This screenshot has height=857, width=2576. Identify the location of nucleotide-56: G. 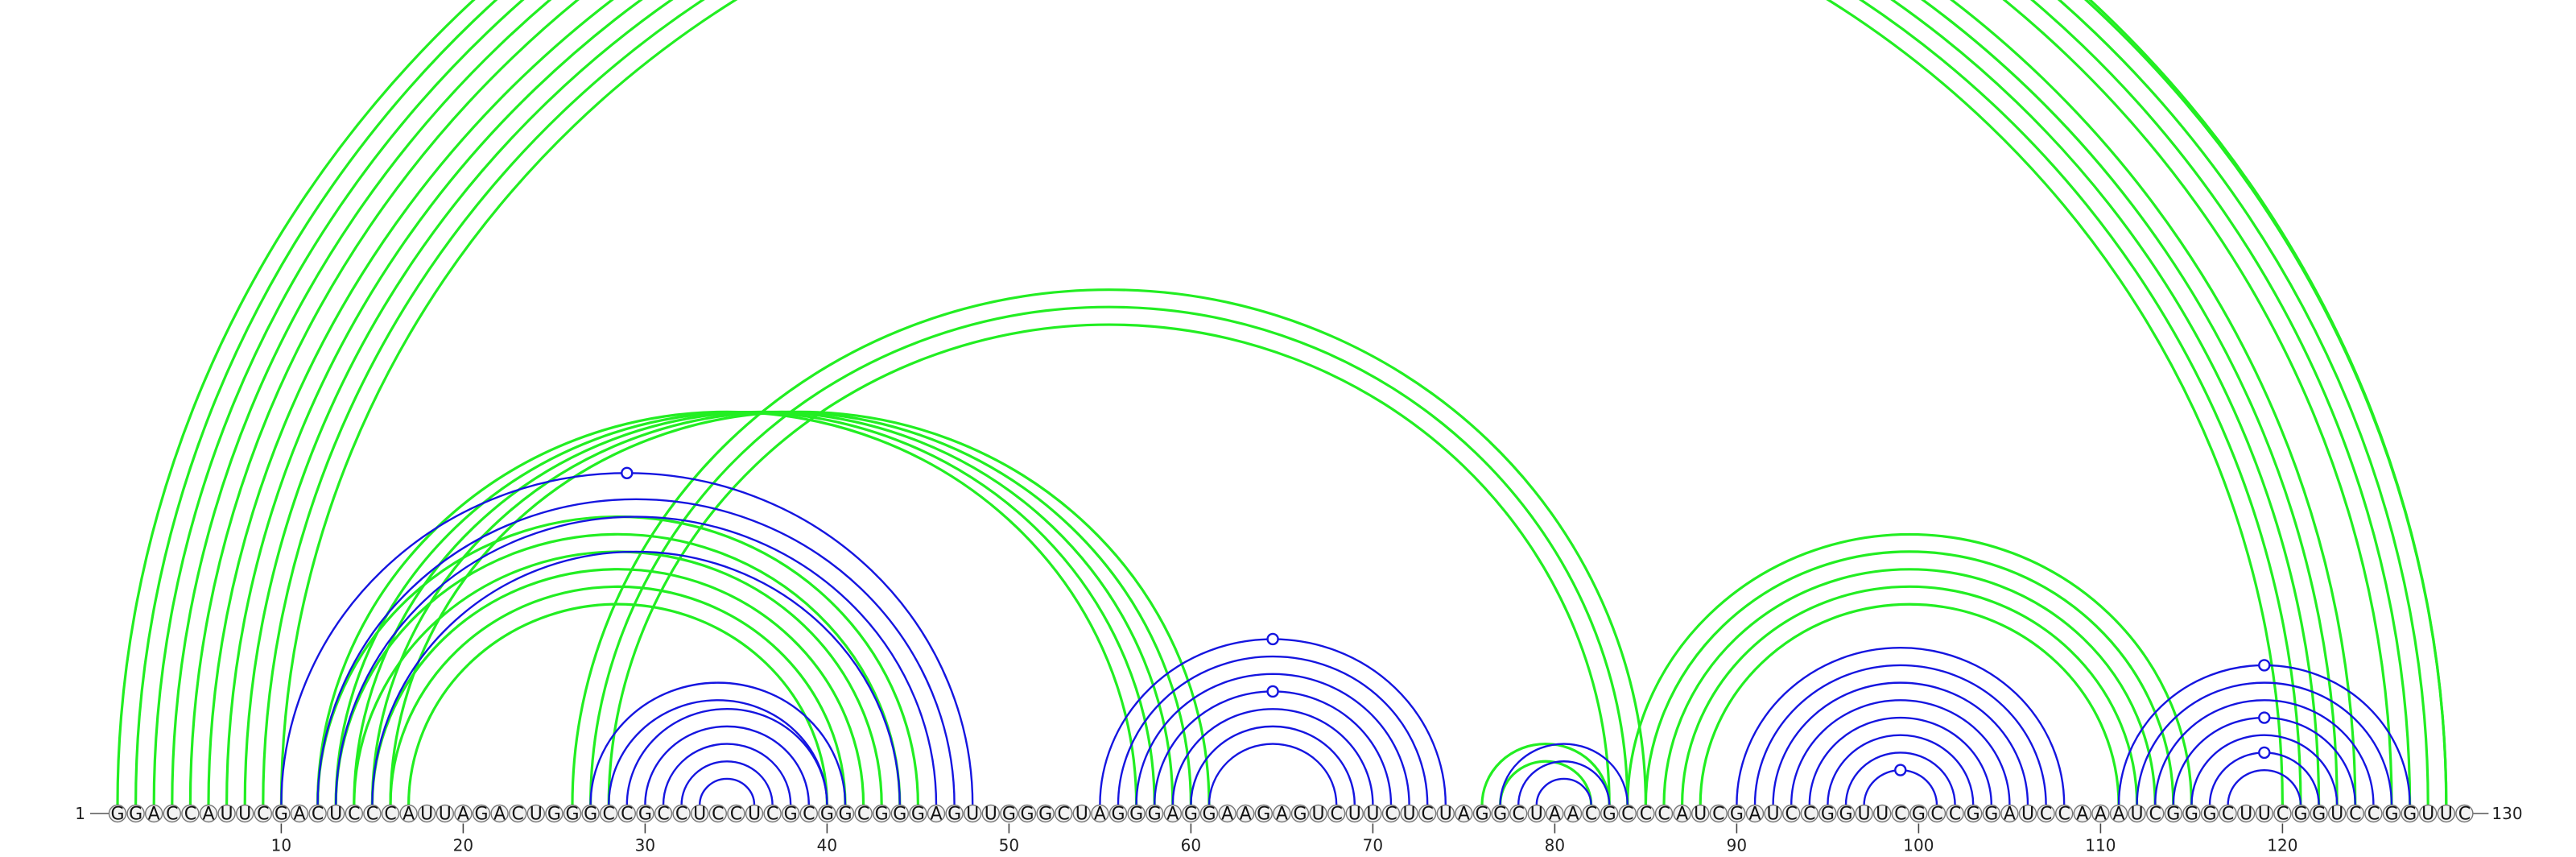
(1118, 814).